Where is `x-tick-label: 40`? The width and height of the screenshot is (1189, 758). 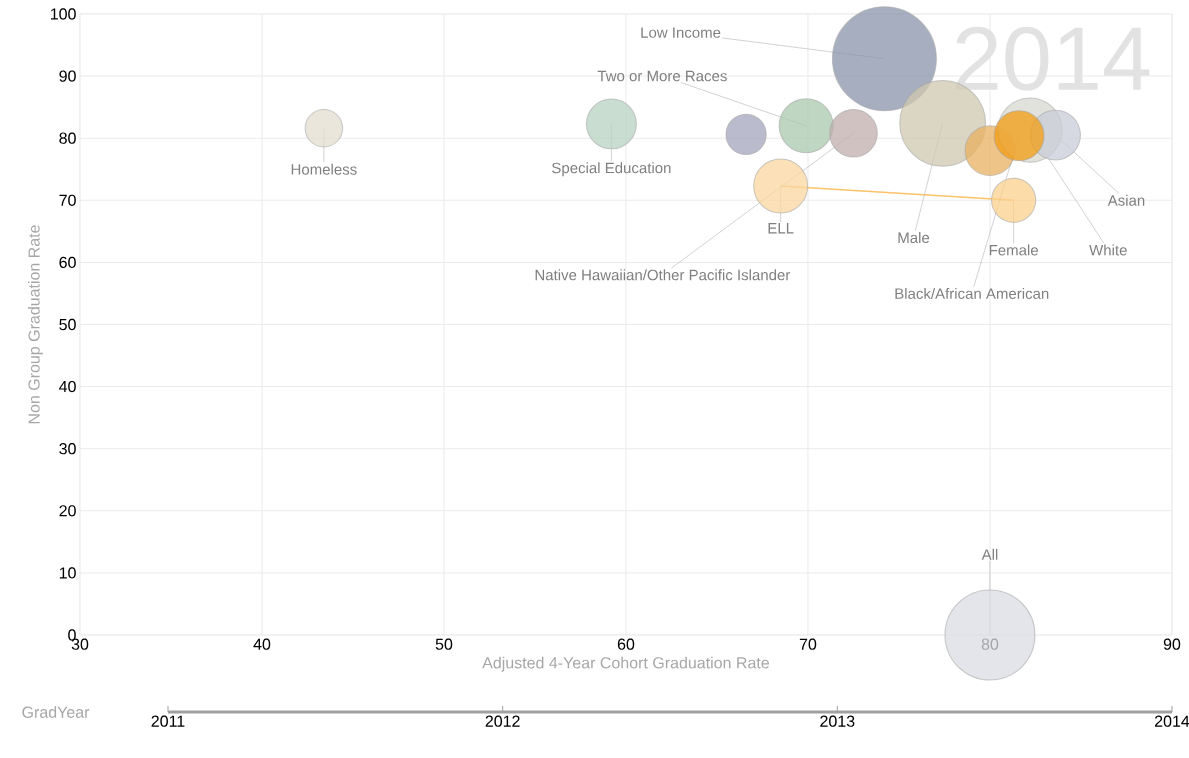 x-tick-label: 40 is located at coordinates (262, 644).